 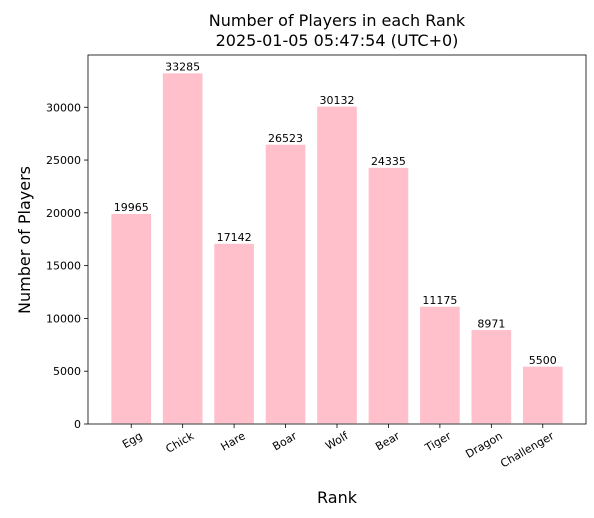 What do you see at coordinates (24, 240) in the screenshot?
I see `y-axis-title: Number of Players` at bounding box center [24, 240].